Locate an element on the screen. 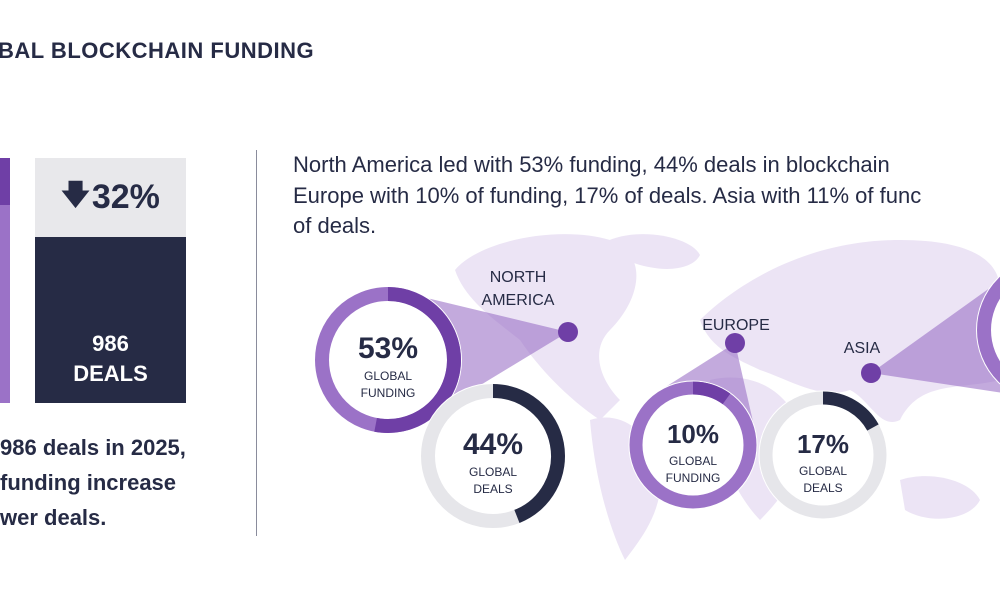  funding-value-label: 53% is located at coordinates (388, 348).